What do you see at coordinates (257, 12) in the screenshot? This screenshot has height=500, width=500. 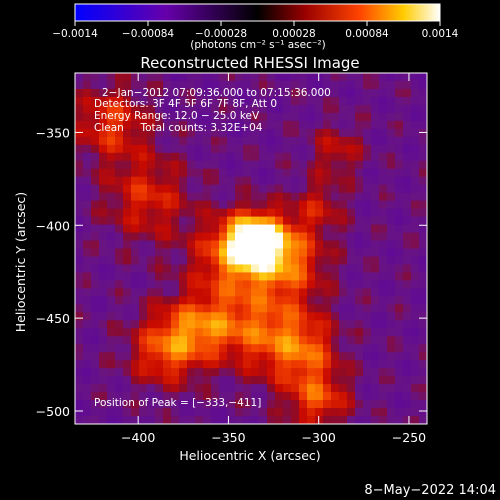 I see `colorbar-frame` at bounding box center [257, 12].